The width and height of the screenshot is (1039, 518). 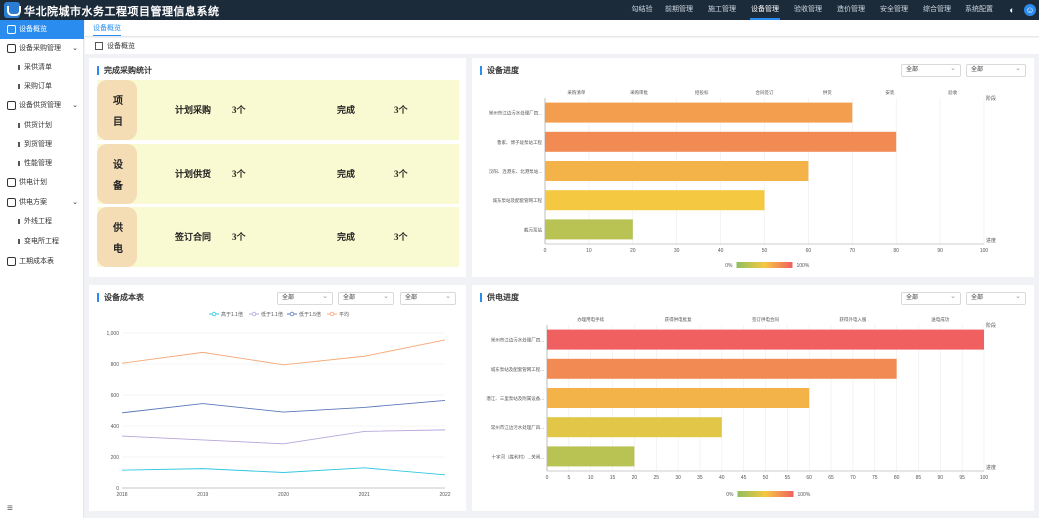 I want to click on procurement-row-caption: 项目, so click(x=117, y=110).